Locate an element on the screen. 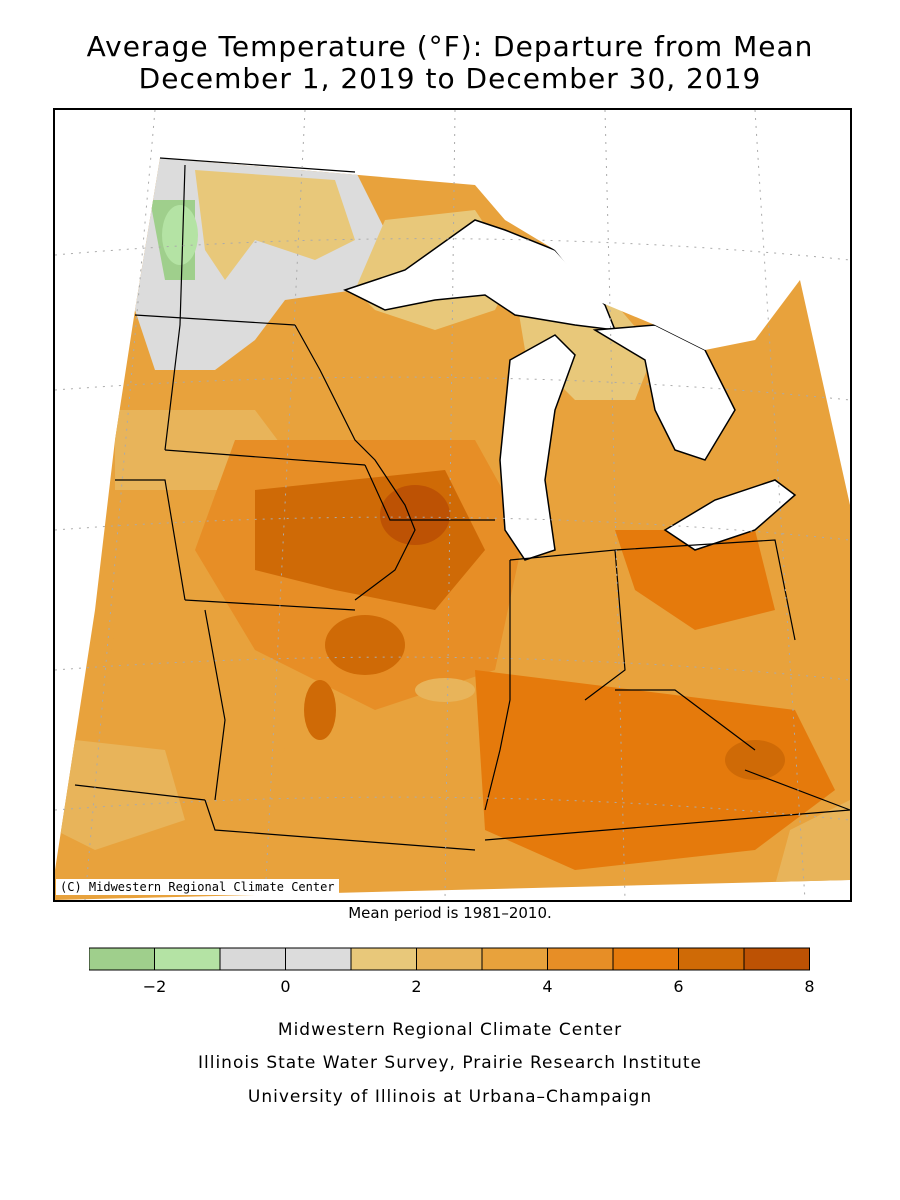 The image size is (900, 1200). contour-5-6-south is located at coordinates (655, 770).